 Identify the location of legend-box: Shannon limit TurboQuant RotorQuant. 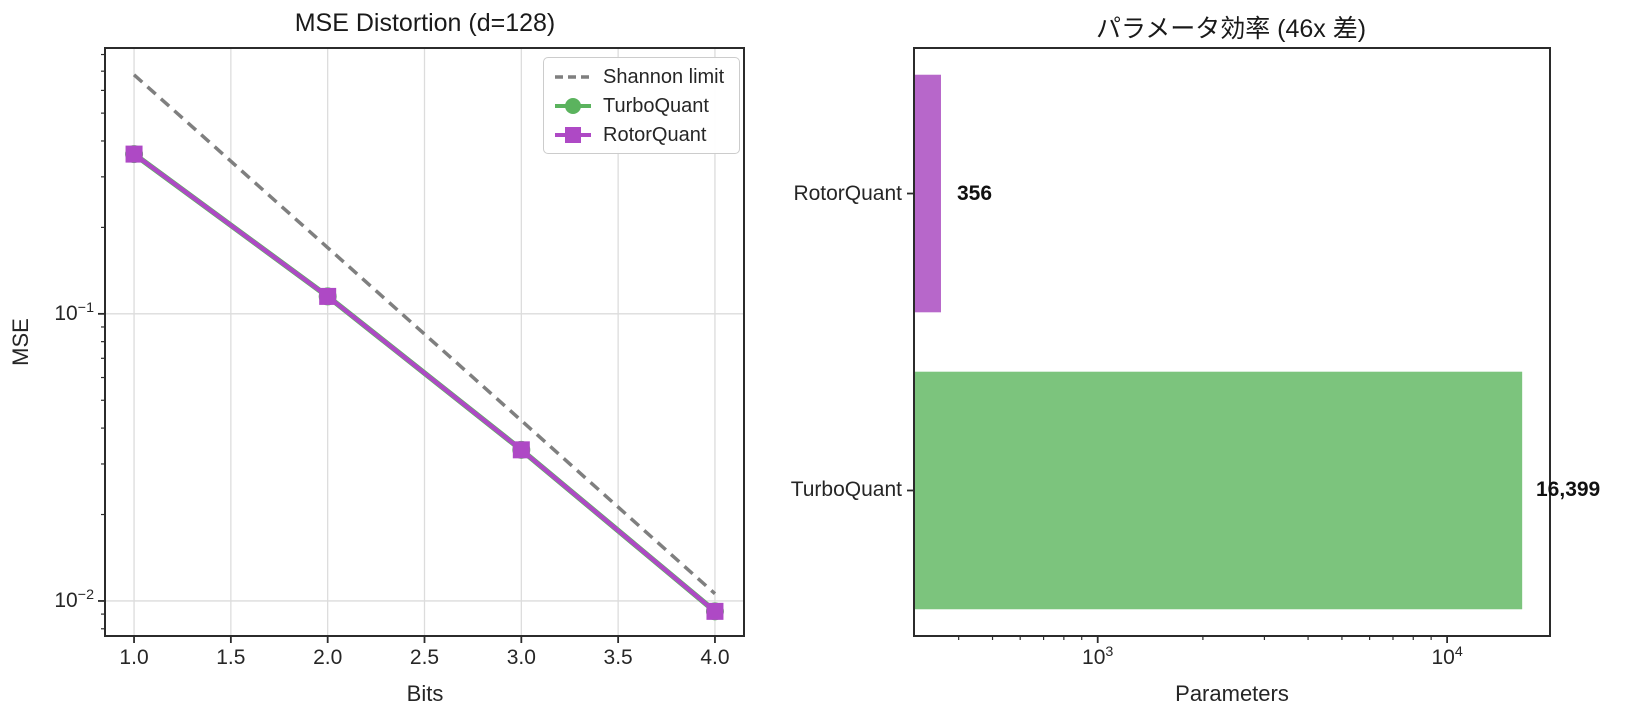
(641, 105).